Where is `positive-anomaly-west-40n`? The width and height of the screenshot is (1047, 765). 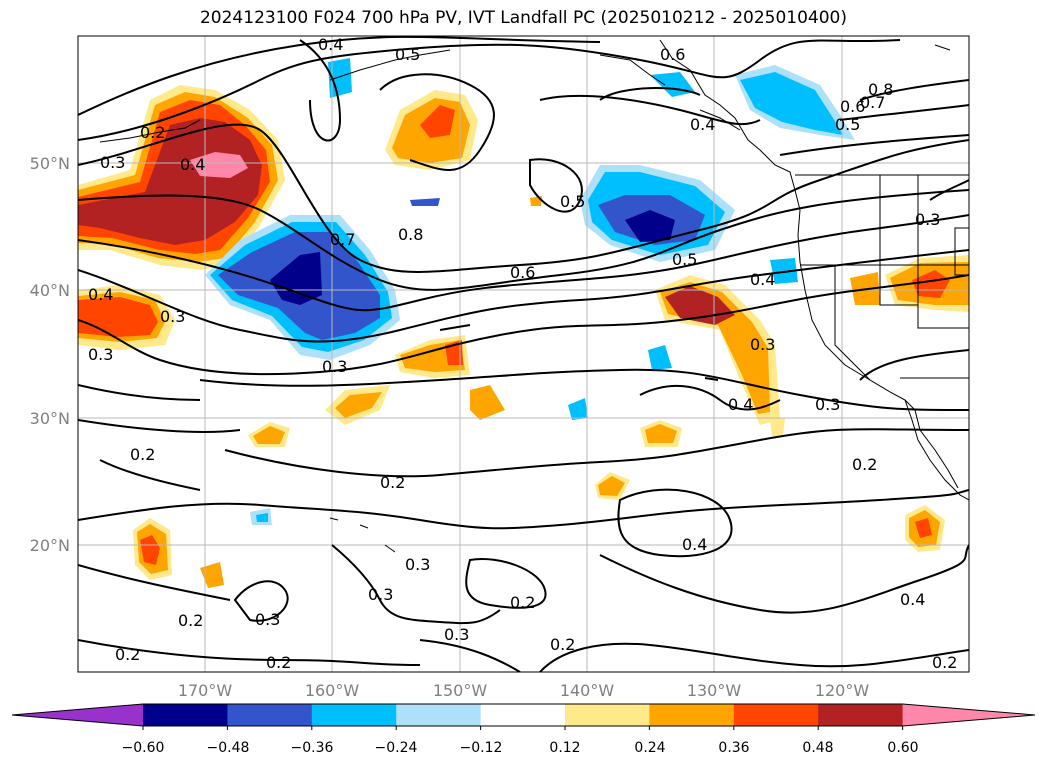
positive-anomaly-west-40n is located at coordinates (126, 317).